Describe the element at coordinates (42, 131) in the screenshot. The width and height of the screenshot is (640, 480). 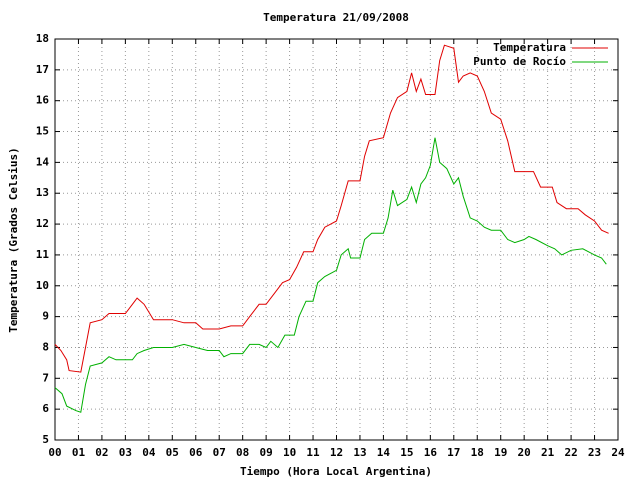
I see `y-tick-label: 15` at that location.